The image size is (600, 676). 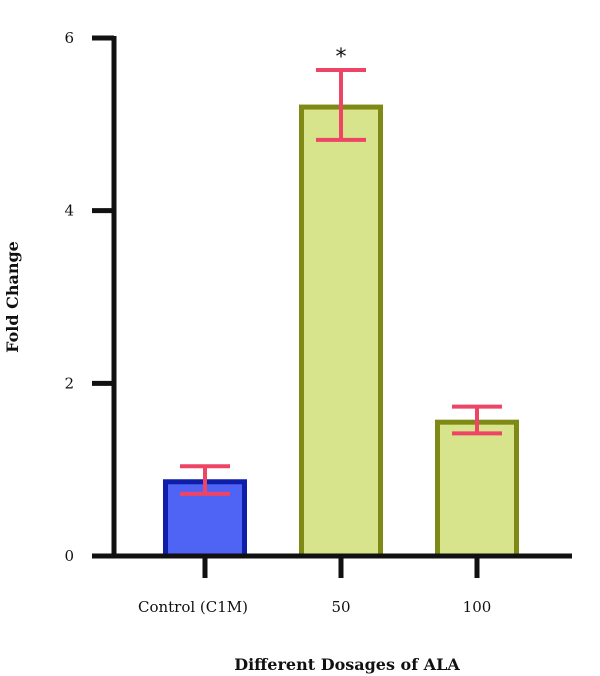 I want to click on x-tick-label-1: 50, so click(x=340, y=607).